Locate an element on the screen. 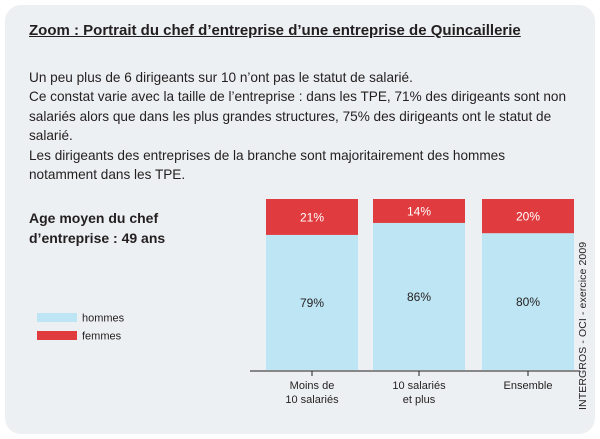 The width and height of the screenshot is (600, 439). x-tick-label-1-1: et plus is located at coordinates (419, 400).